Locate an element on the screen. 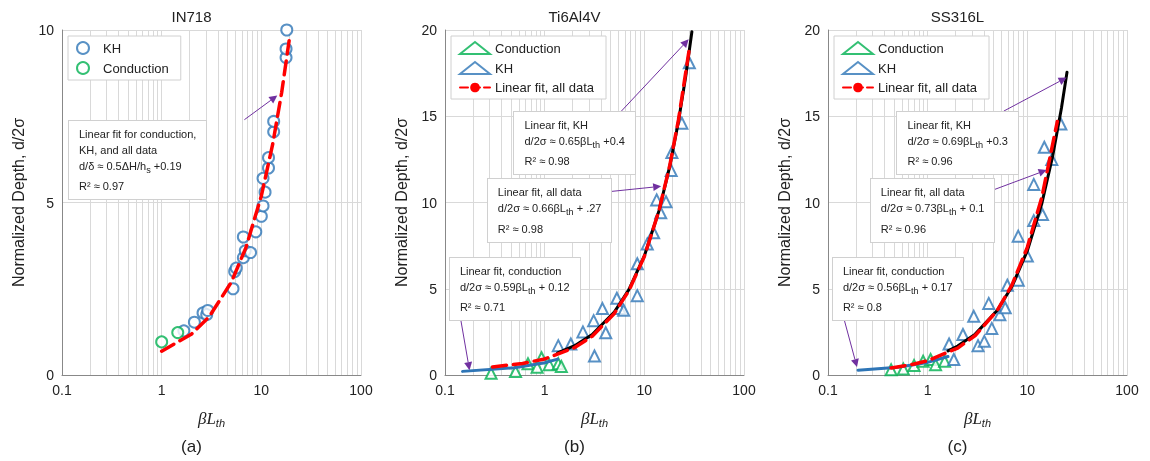 This screenshot has height=461, width=1150. chart-title: IN718 is located at coordinates (191, 16).